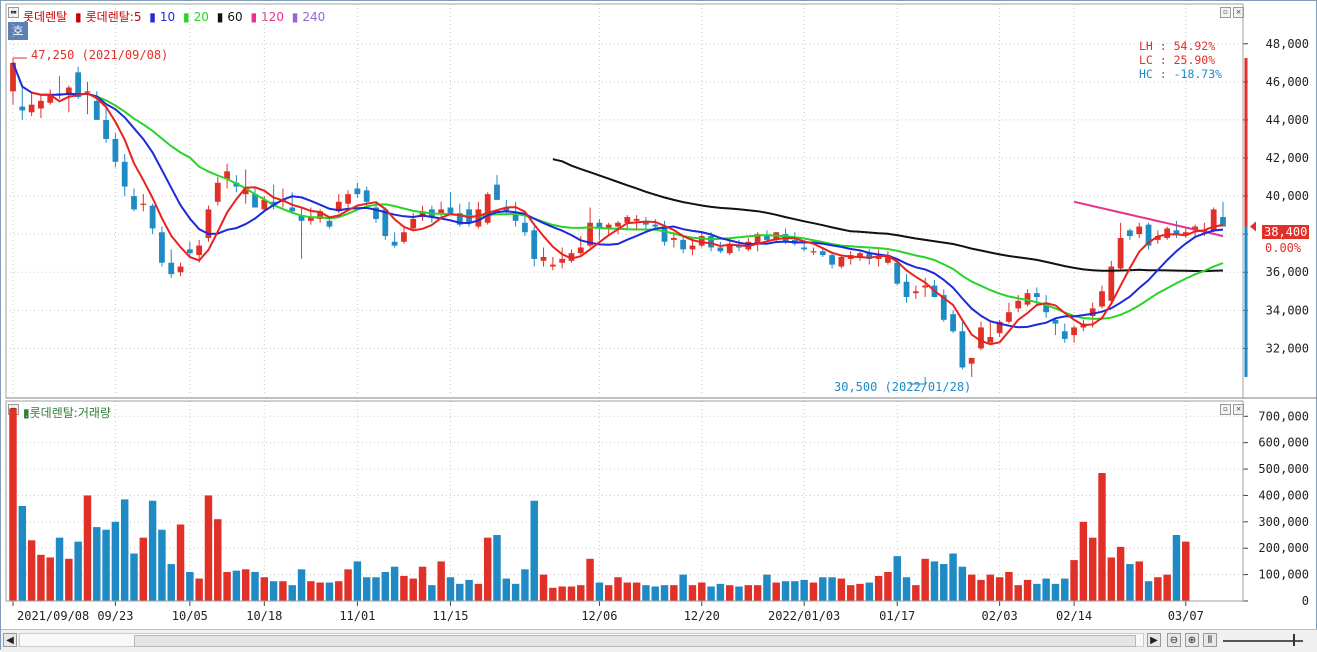 The width and height of the screenshot is (1317, 652). I want to click on zoom-slider-handle, so click(1294, 640).